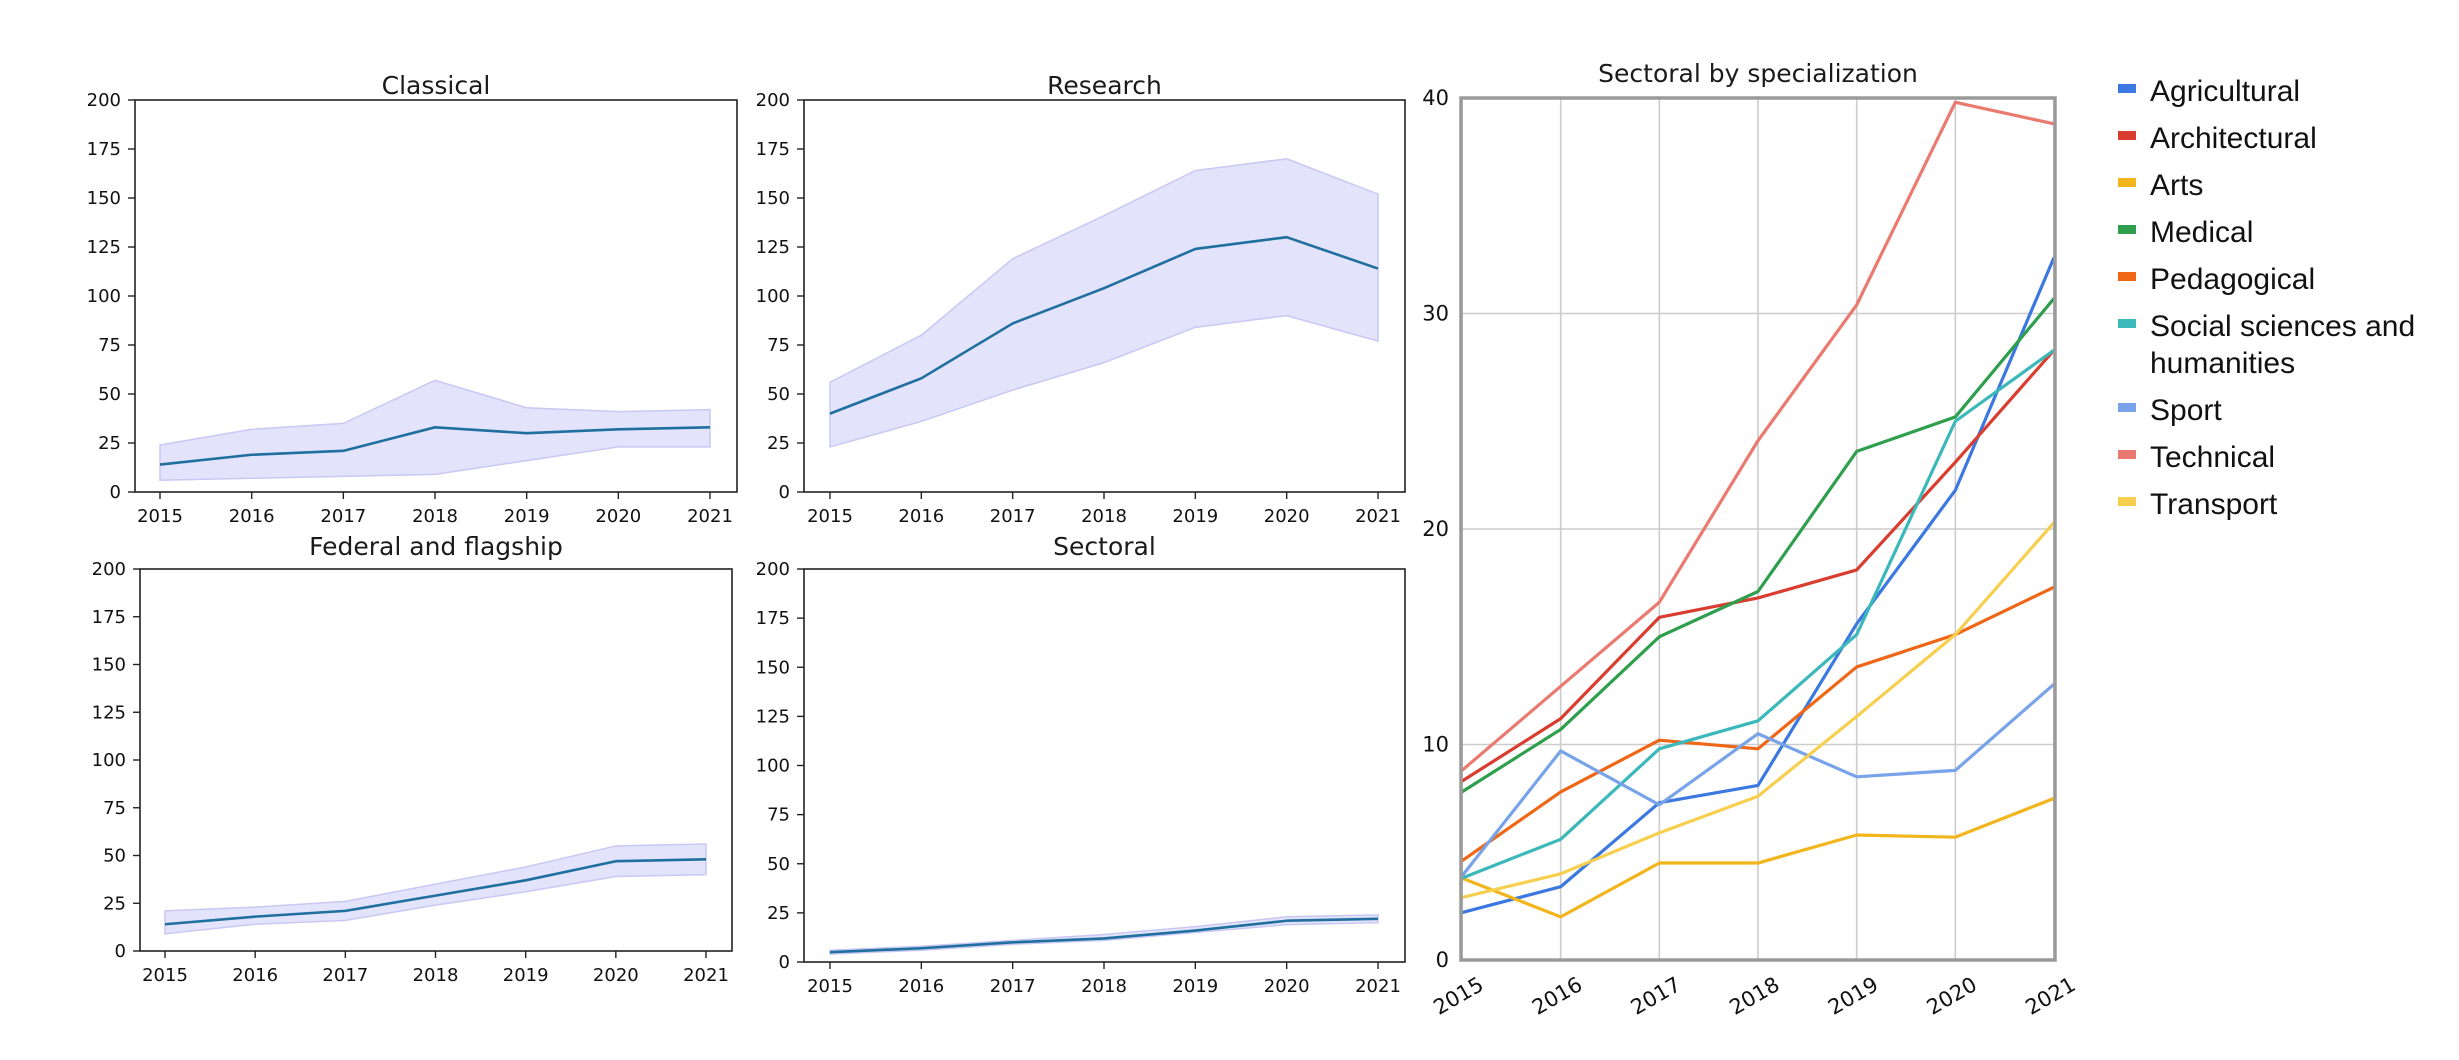  I want to click on legend-swatch-arts, so click(2127, 182).